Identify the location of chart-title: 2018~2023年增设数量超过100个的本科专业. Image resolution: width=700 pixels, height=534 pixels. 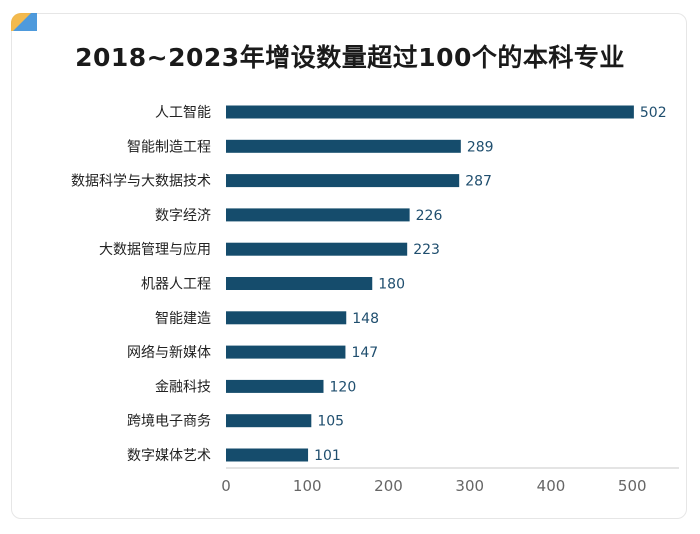
(350, 57).